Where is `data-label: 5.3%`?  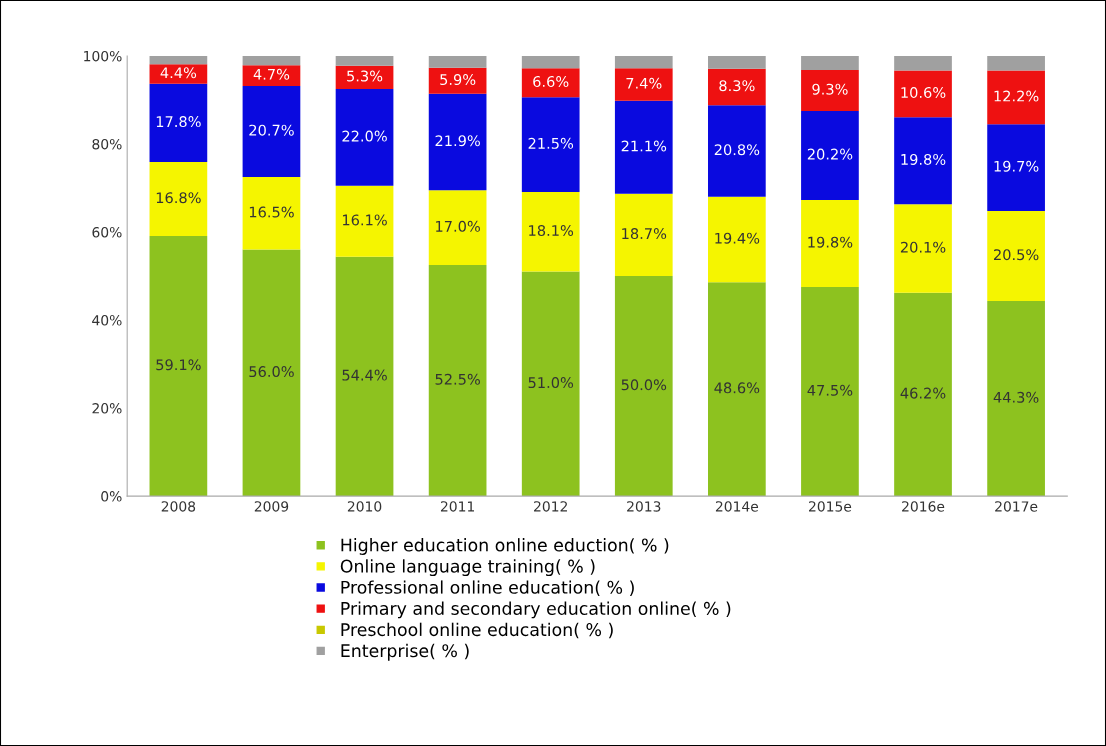 data-label: 5.3% is located at coordinates (365, 76).